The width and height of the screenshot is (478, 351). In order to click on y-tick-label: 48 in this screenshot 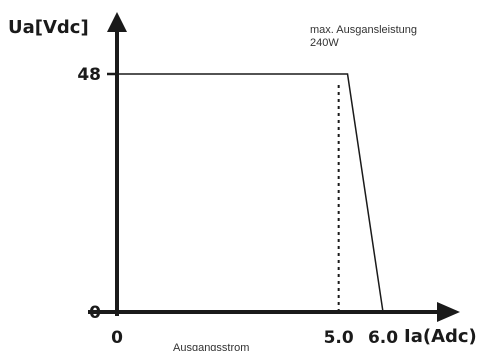, I will do `click(89, 75)`.